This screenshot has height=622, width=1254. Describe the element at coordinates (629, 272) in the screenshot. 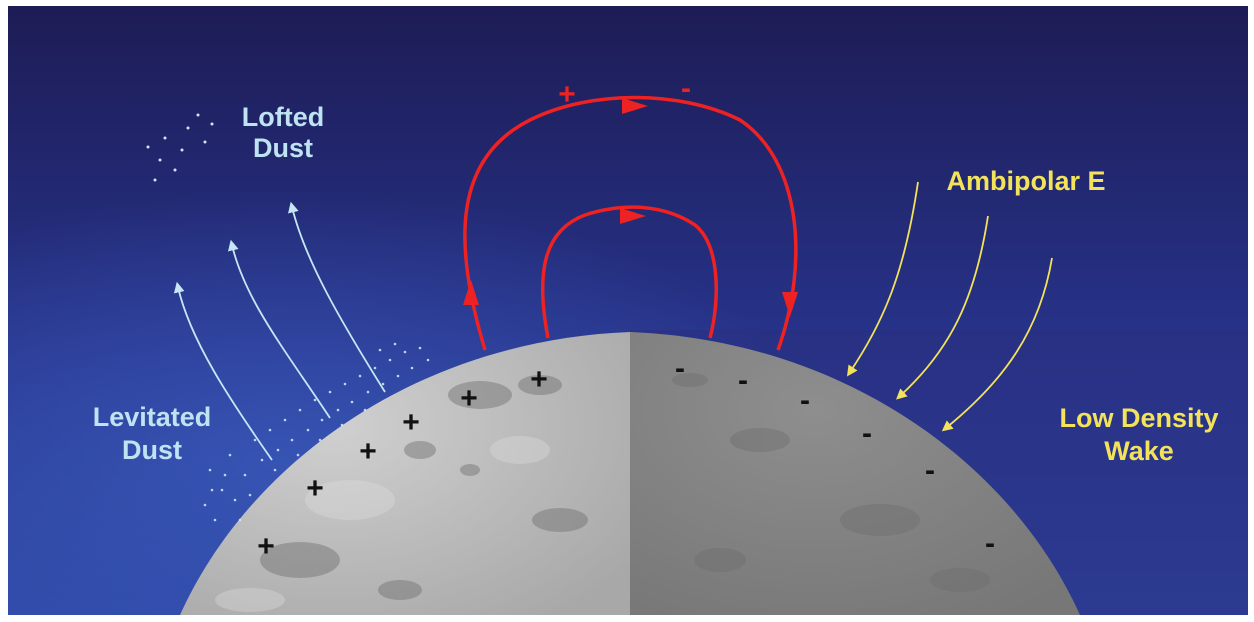

I see `inner-current-loop` at that location.